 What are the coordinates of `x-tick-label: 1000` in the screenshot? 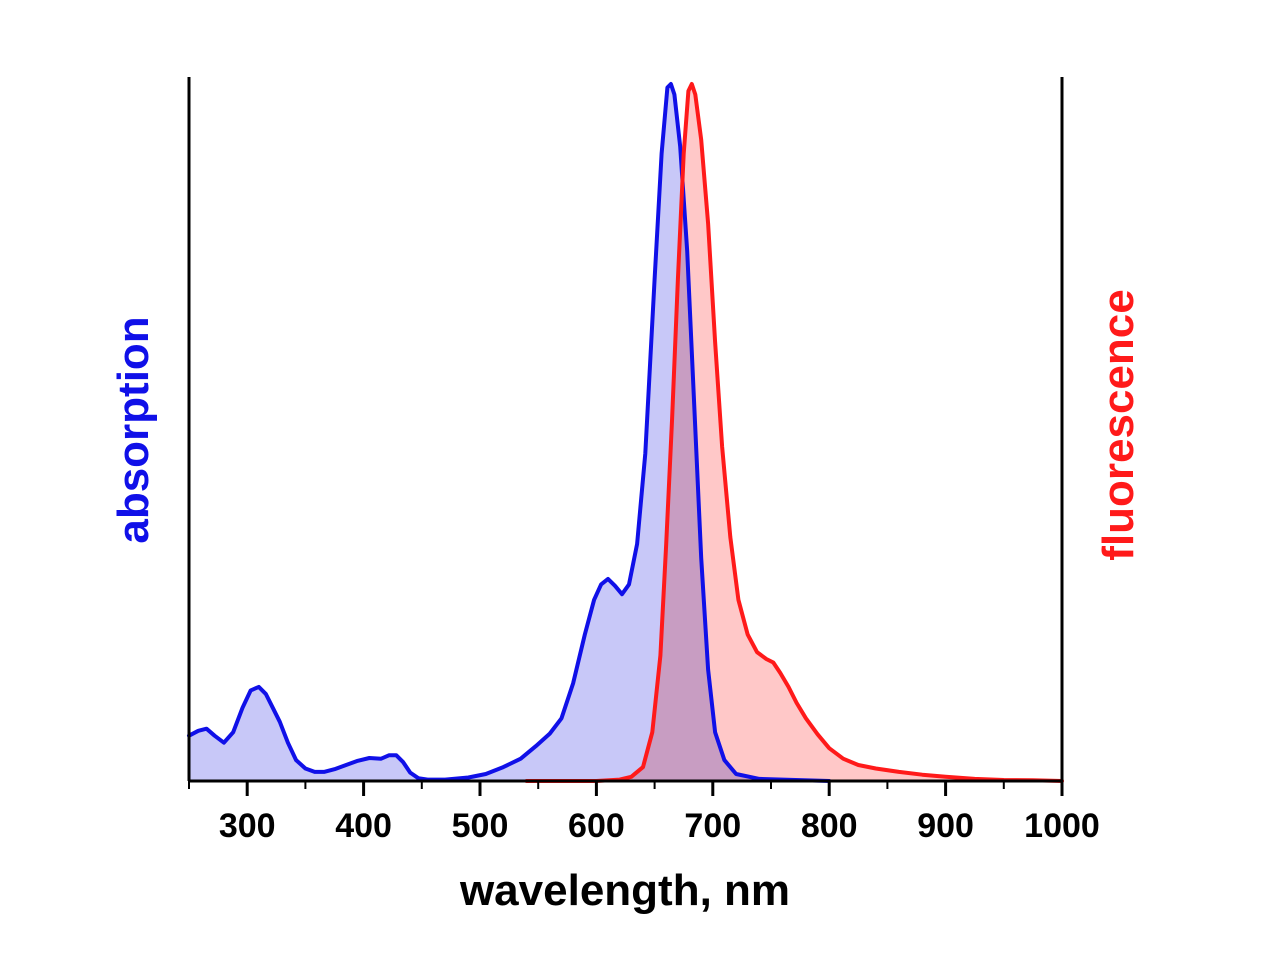 It's located at (1062, 826).